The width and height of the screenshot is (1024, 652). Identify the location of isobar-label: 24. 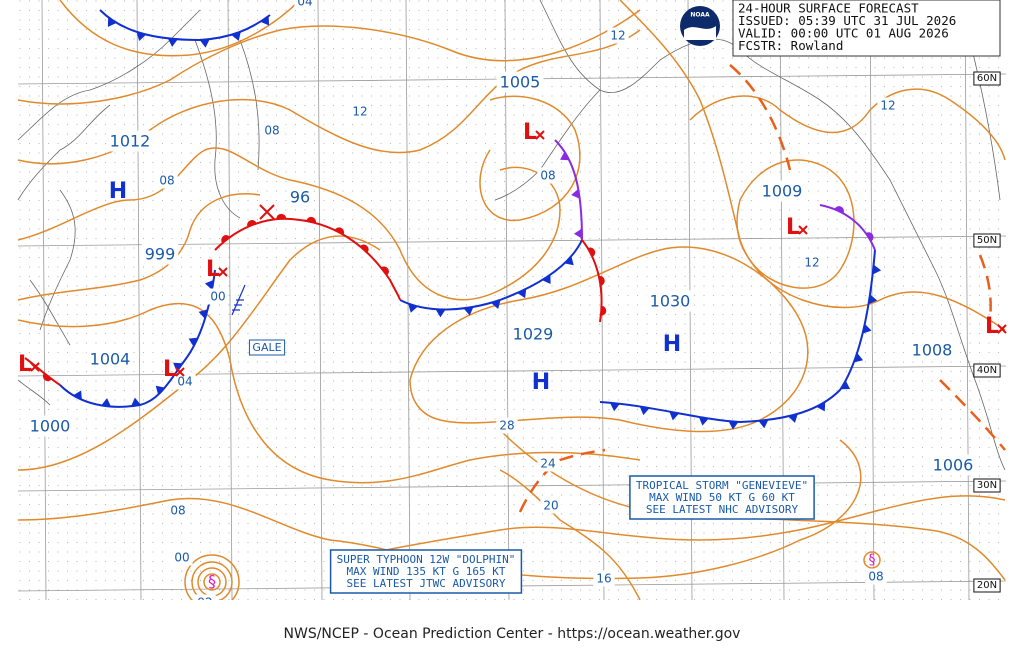
(547, 464).